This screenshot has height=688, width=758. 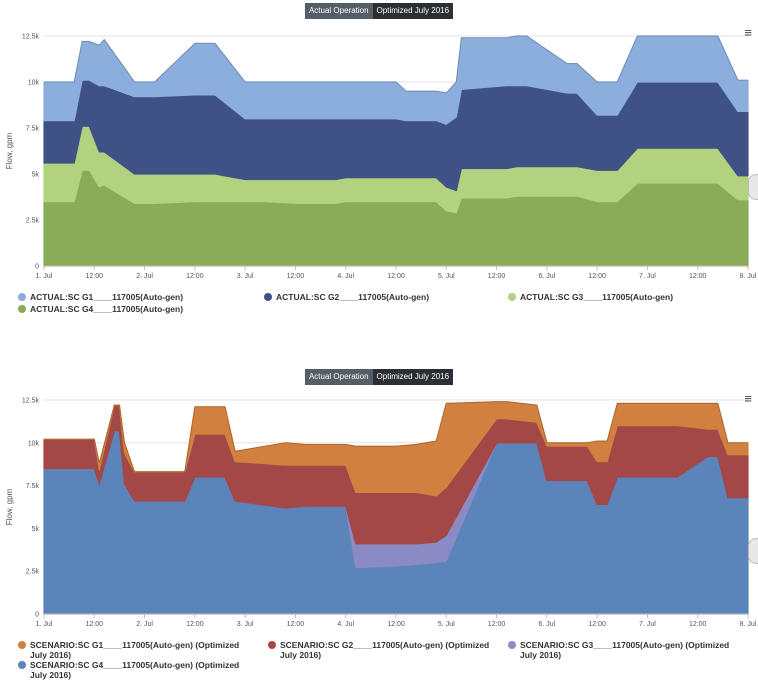 I want to click on legend-item: ACTUAL:SC G2____117005(Auto-gen), so click(x=379, y=297).